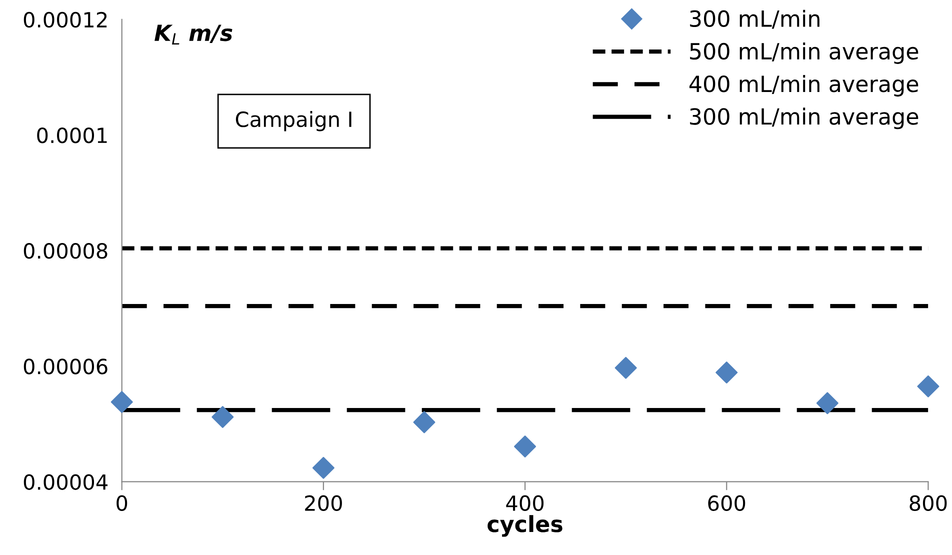 The height and width of the screenshot is (555, 952). Describe the element at coordinates (525, 503) in the screenshot. I see `x-tick-label: 400` at that location.